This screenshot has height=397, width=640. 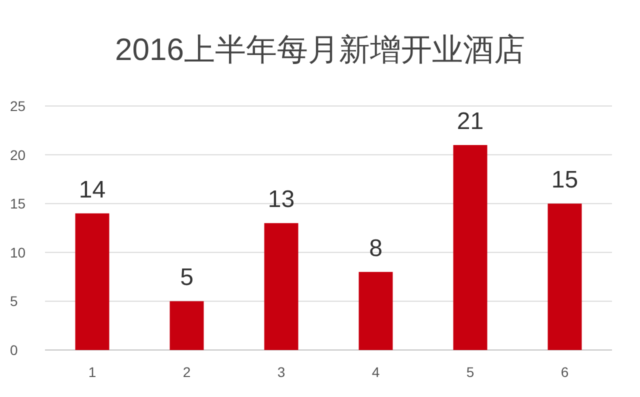 I want to click on data-label: 15, so click(x=564, y=180).